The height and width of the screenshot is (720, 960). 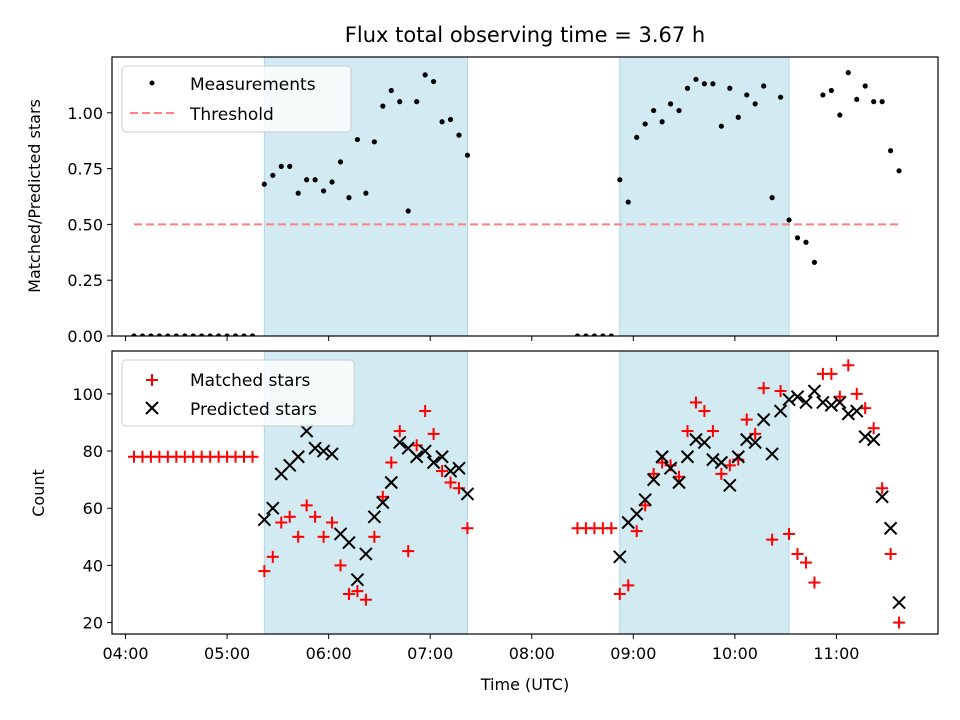 I want to click on bottom-legend-box, so click(x=238, y=393).